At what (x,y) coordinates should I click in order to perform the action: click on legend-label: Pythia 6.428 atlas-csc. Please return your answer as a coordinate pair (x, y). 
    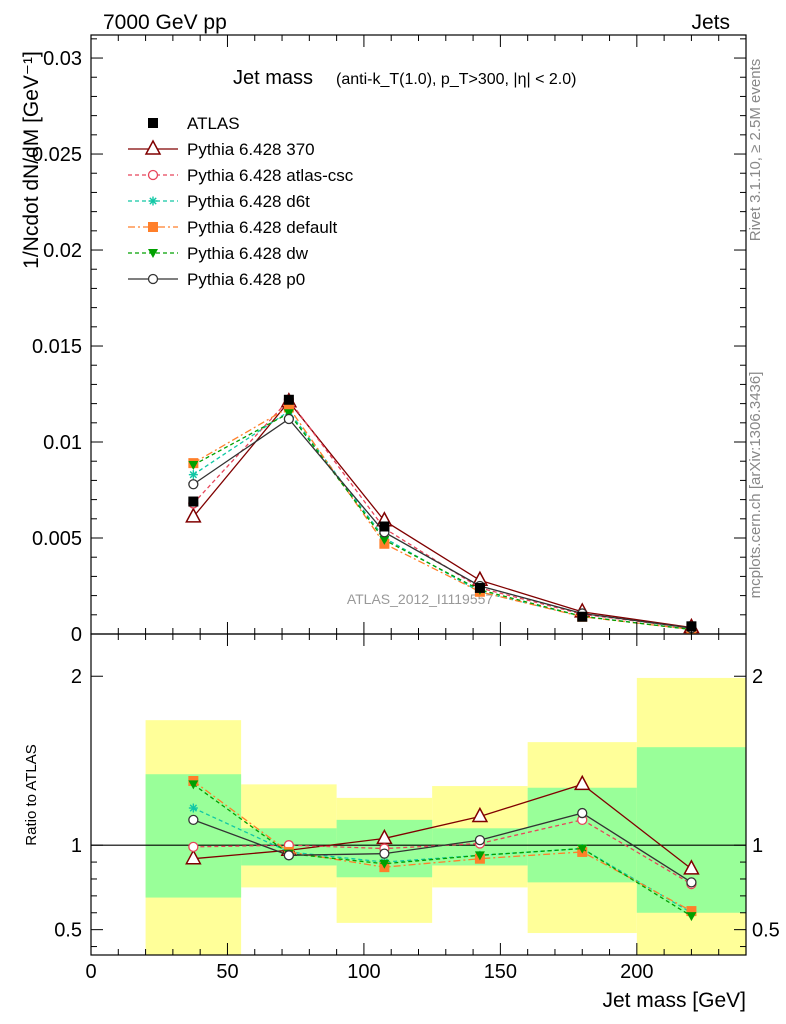
    Looking at the image, I should click on (270, 175).